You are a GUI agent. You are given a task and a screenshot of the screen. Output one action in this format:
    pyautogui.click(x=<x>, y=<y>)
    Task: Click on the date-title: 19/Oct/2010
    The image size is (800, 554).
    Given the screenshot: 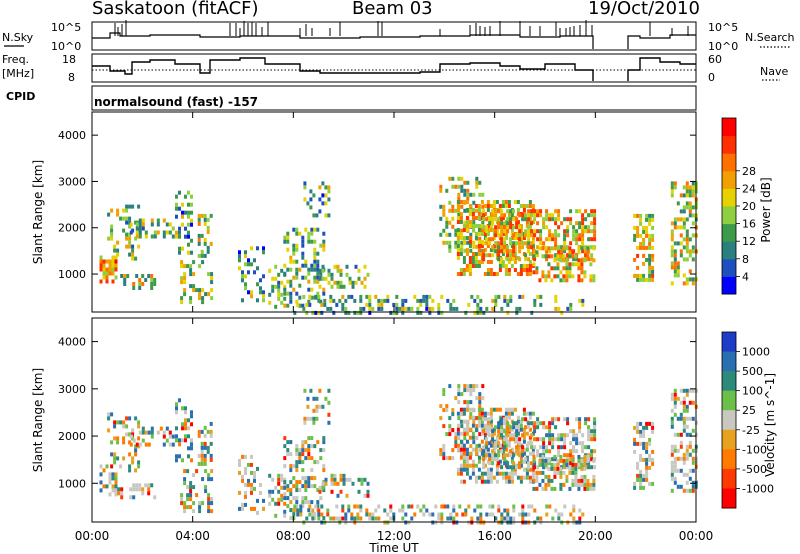 What is the action you would take?
    pyautogui.click(x=644, y=9)
    